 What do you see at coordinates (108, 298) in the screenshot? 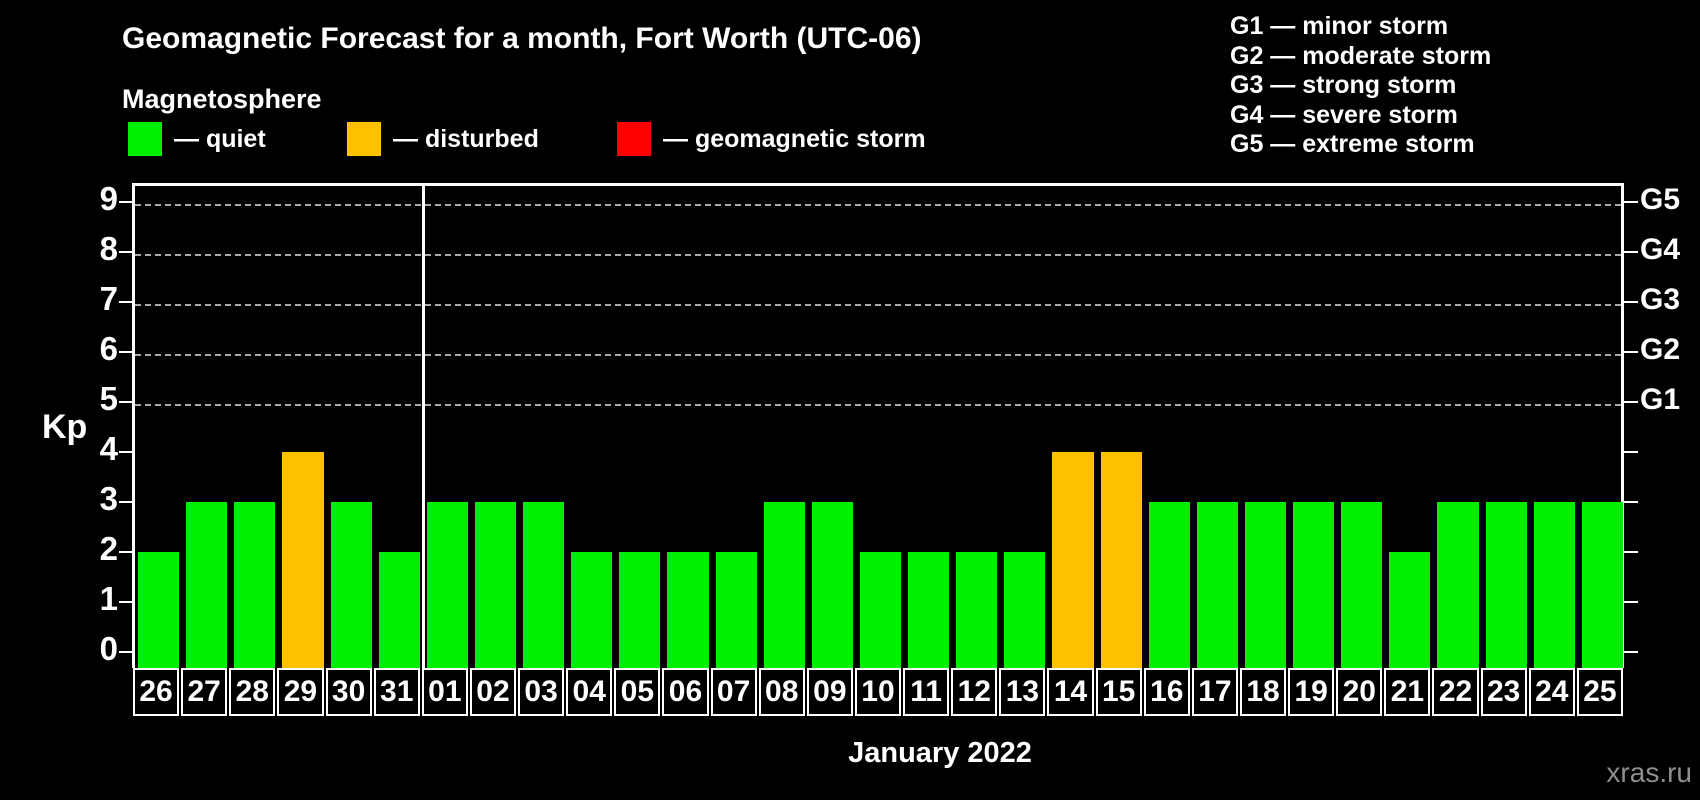
I see `y-tick-label-7: 7` at bounding box center [108, 298].